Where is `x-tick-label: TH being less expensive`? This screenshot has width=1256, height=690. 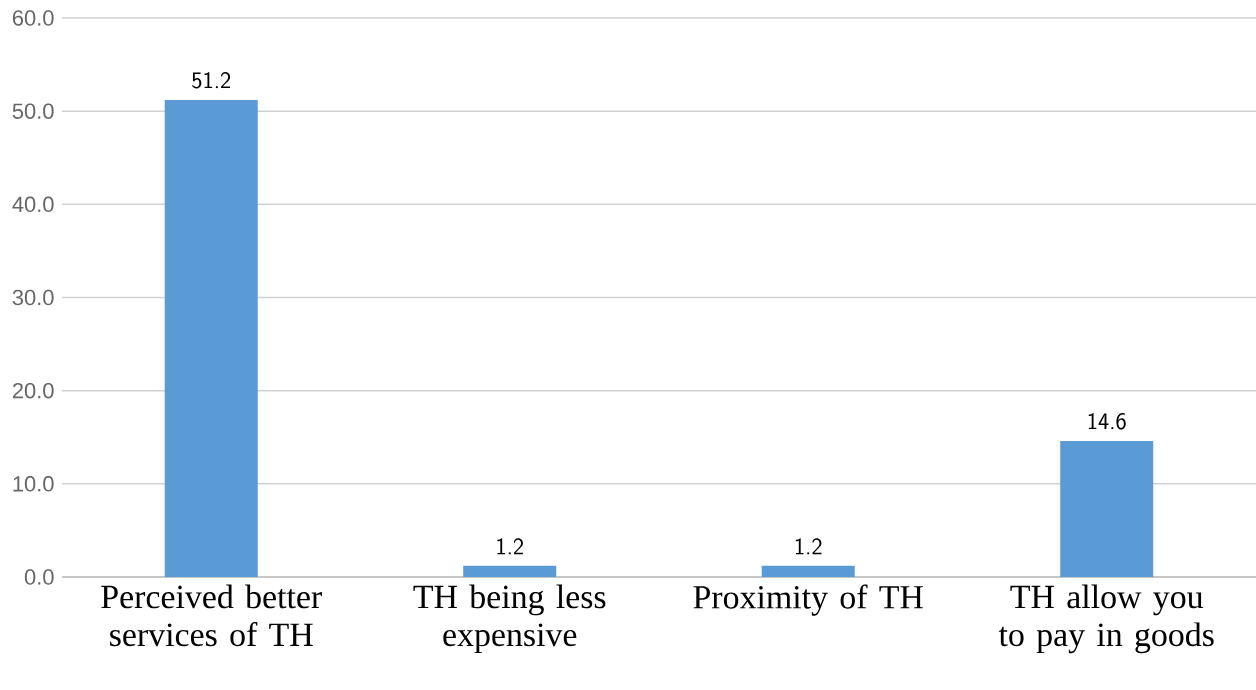
x-tick-label: TH being less expensive is located at coordinates (509, 619).